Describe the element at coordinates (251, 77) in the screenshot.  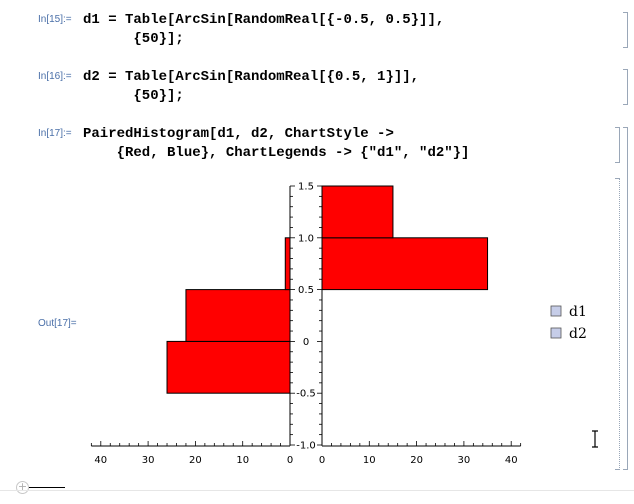
I see `code-line: d2 = Table[ArcSin[RandomReal[{0.5, 1}]],` at that location.